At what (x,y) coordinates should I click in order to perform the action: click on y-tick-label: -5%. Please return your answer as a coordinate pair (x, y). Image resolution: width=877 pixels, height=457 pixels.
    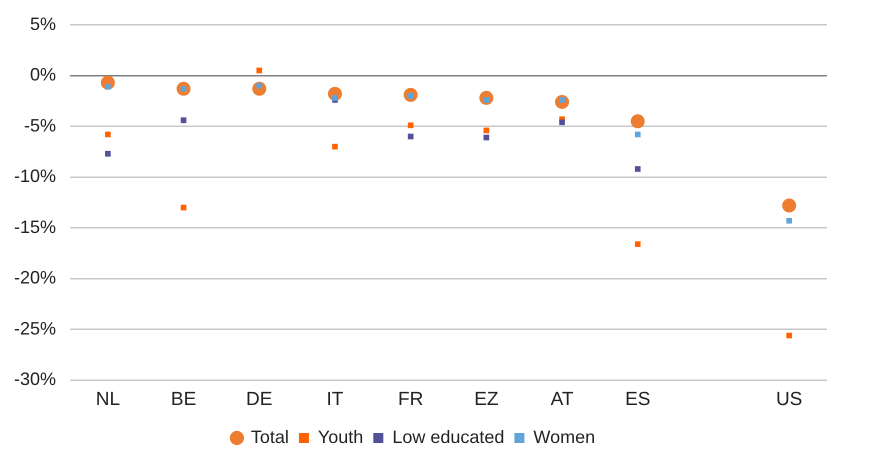
    Looking at the image, I should click on (40, 125).